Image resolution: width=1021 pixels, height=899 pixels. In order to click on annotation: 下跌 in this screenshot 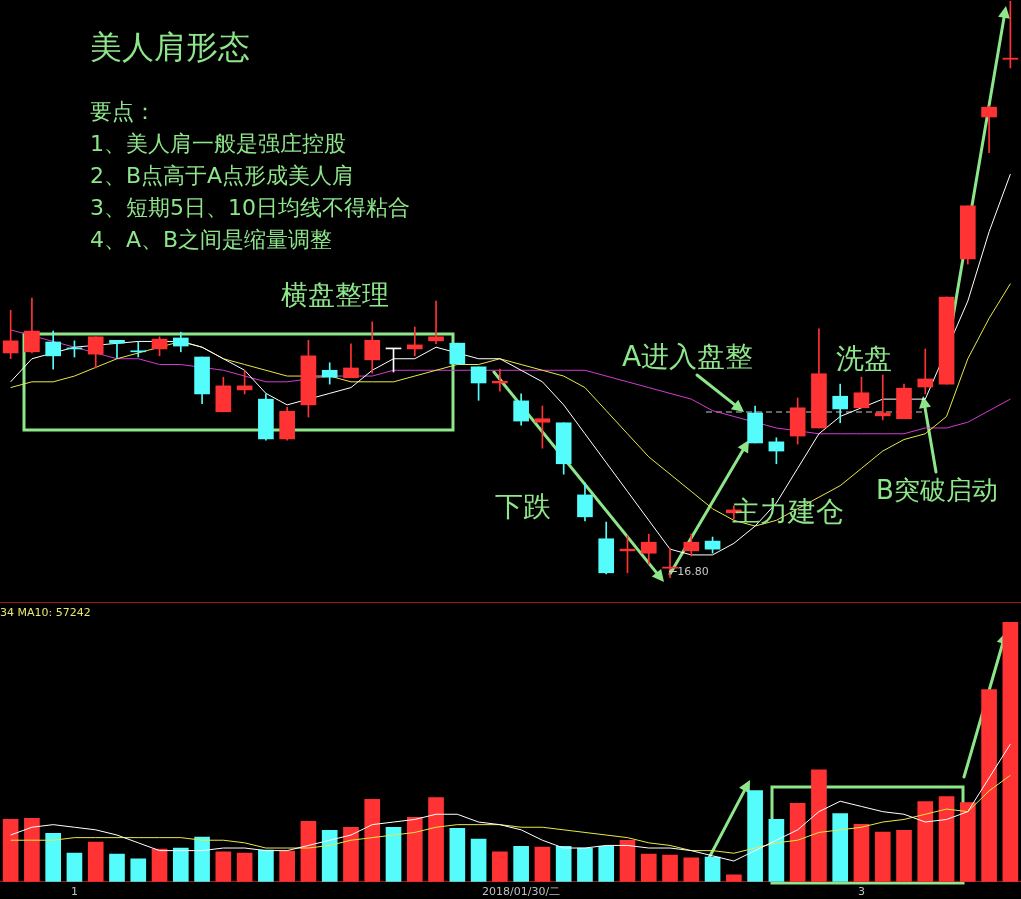, I will do `click(523, 506)`.